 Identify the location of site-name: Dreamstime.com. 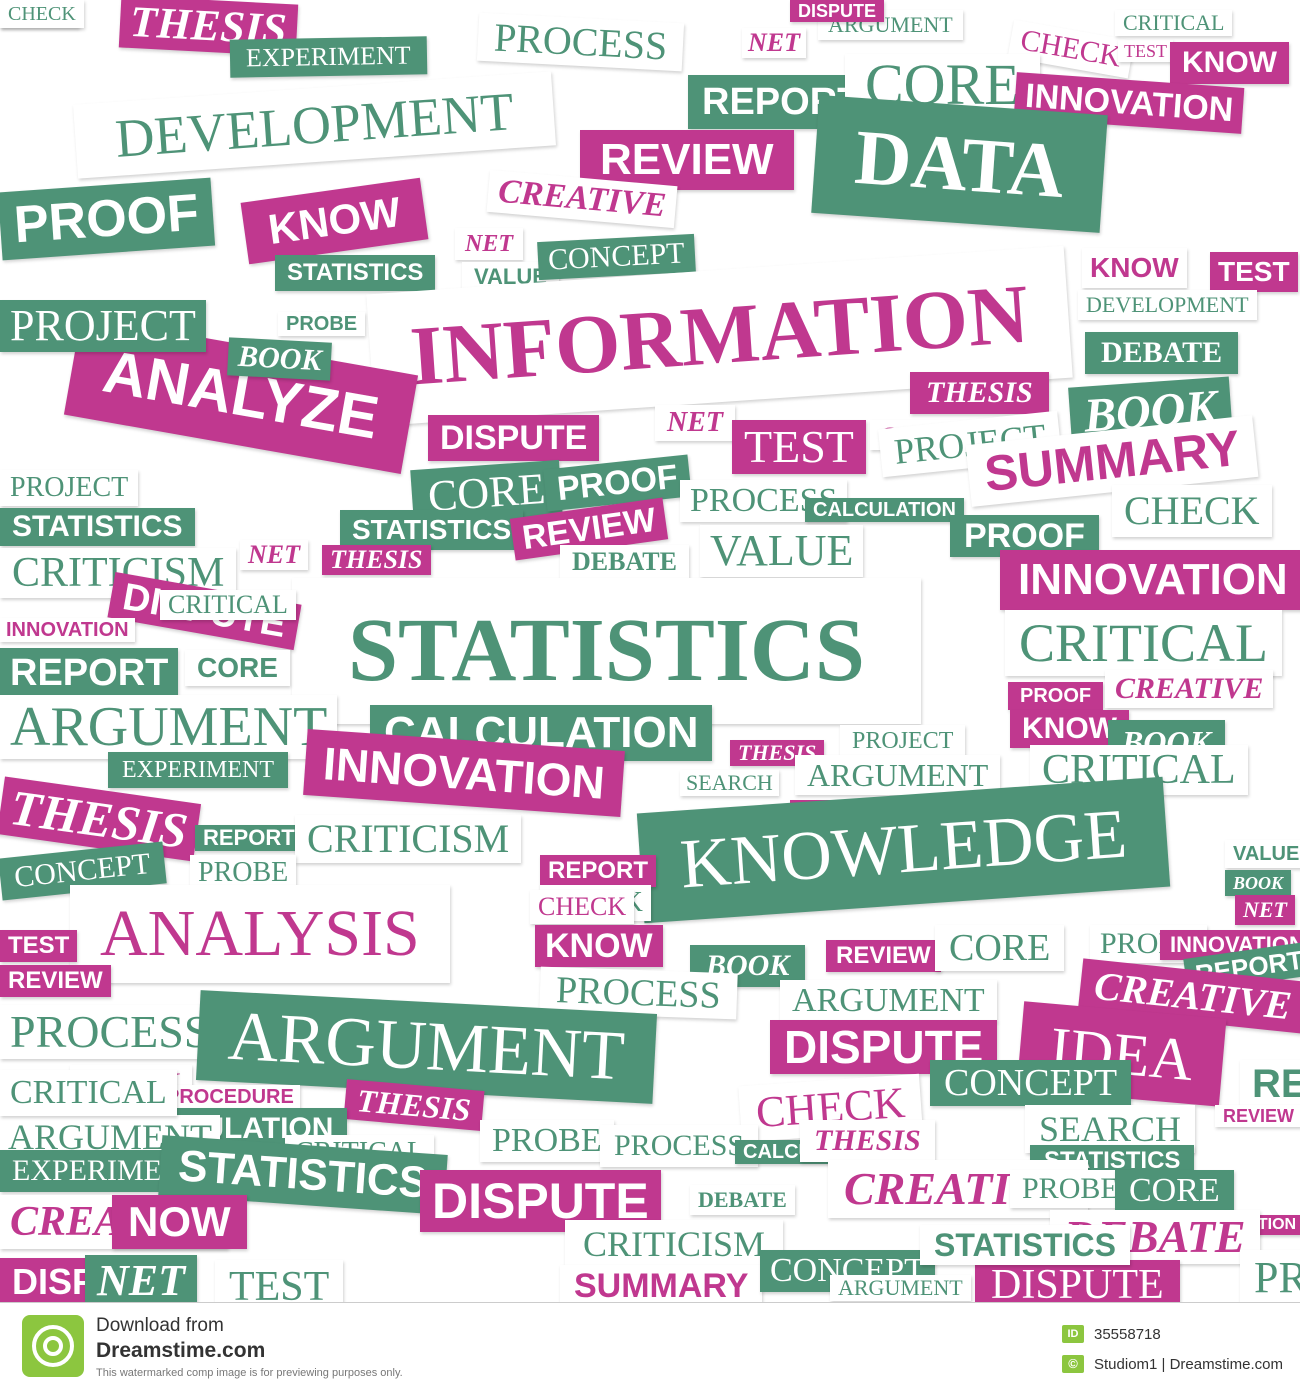
(181, 1350).